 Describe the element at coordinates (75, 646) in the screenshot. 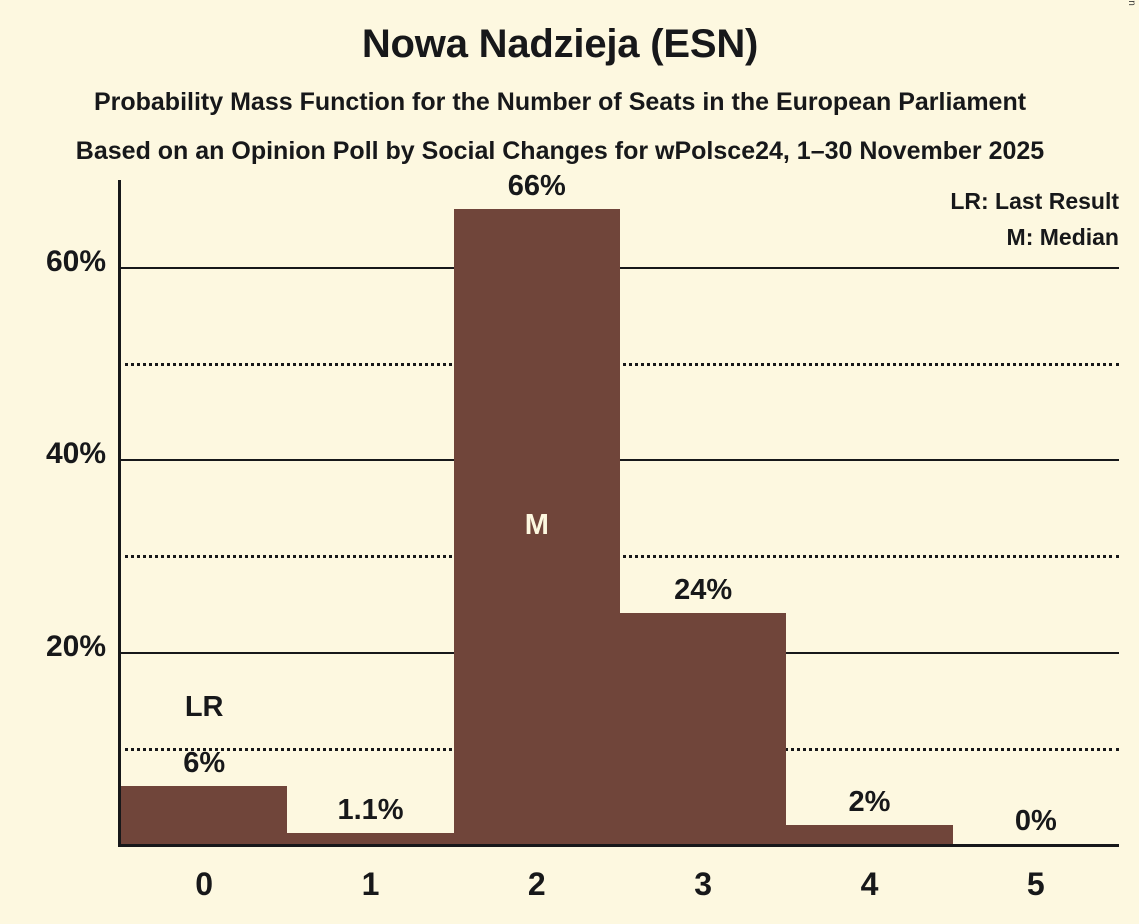

I see `y-axis-label-20: 20%` at that location.